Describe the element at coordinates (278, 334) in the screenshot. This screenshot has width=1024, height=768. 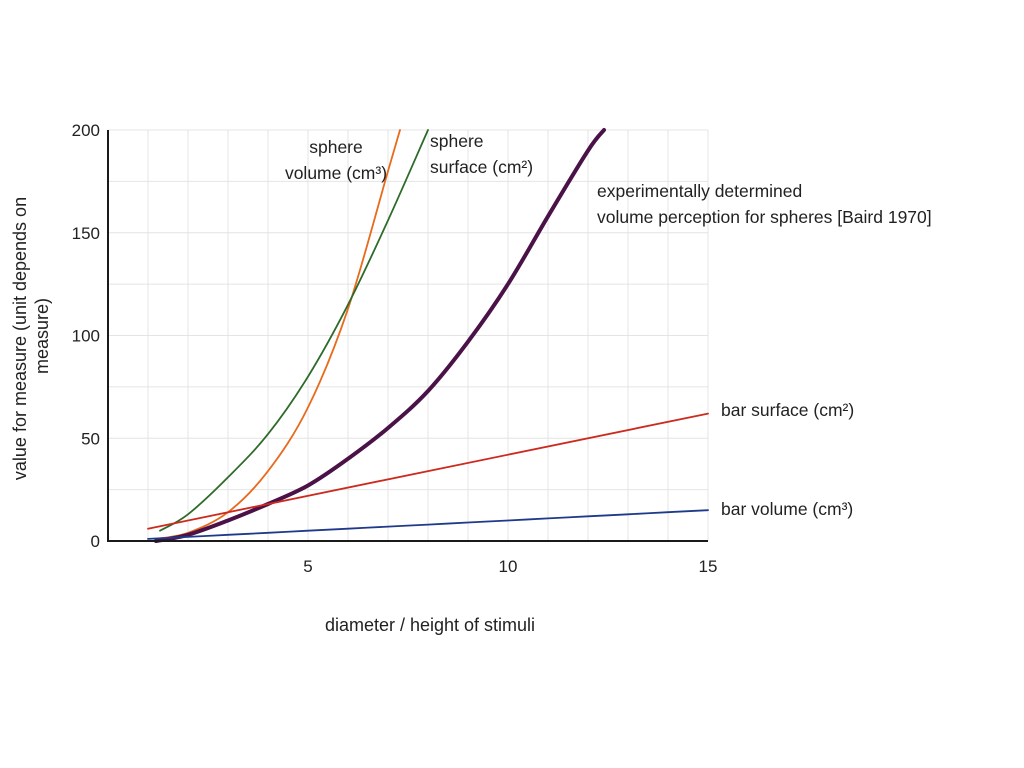
I see `sphere-volume-line` at that location.